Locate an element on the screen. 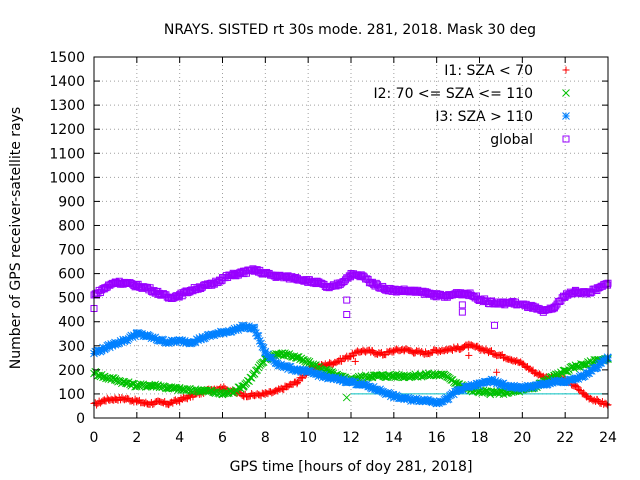 The image size is (640, 480). x-tick-label: 8 is located at coordinates (265, 438).